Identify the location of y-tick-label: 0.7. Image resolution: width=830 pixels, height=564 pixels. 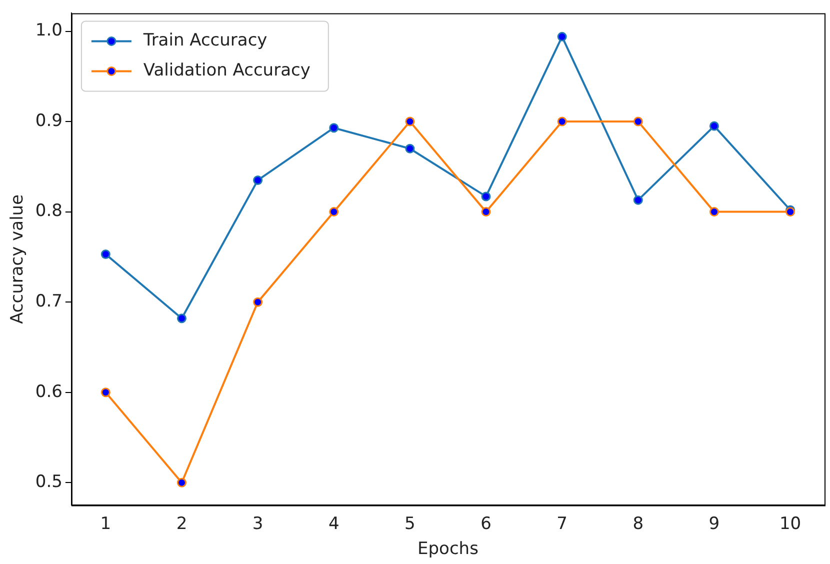
(48, 302).